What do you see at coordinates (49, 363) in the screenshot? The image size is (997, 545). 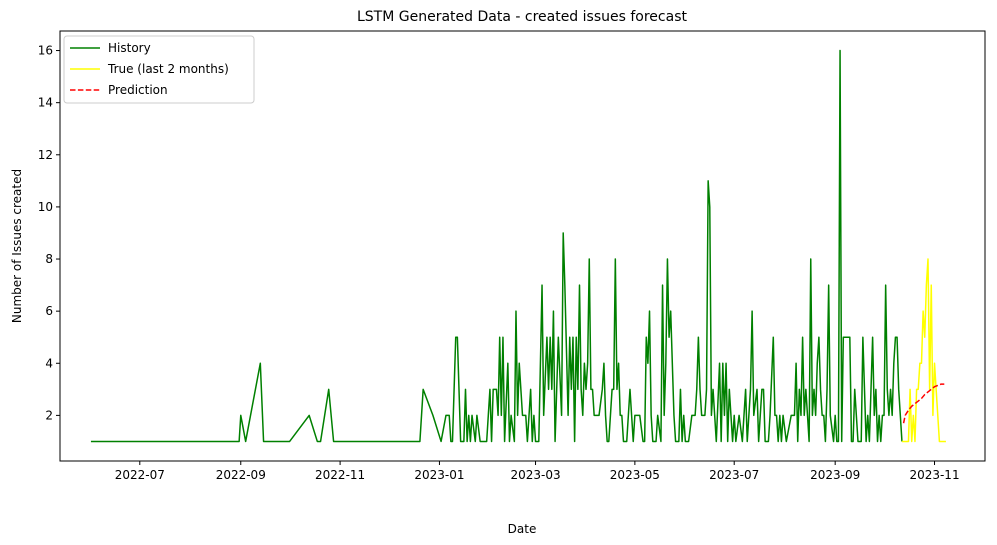 I see `y-tick-label: 4` at bounding box center [49, 363].